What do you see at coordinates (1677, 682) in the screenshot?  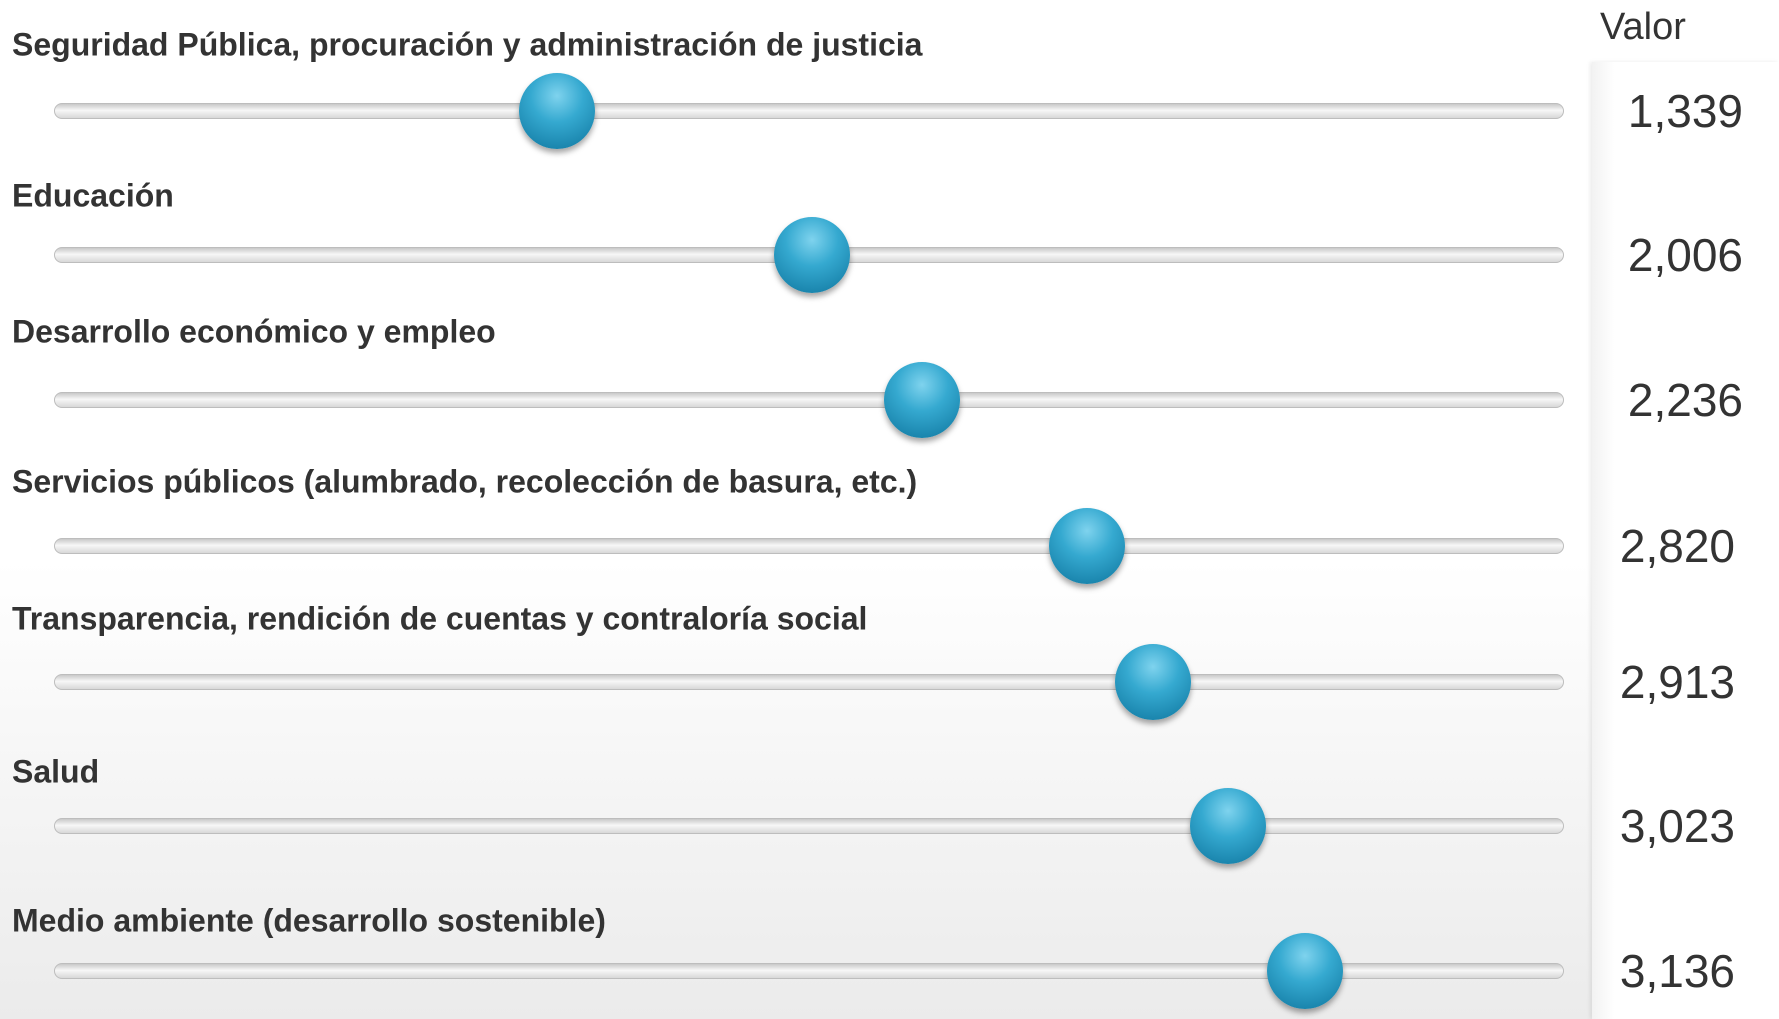 I see `slider-value: 2,913` at bounding box center [1677, 682].